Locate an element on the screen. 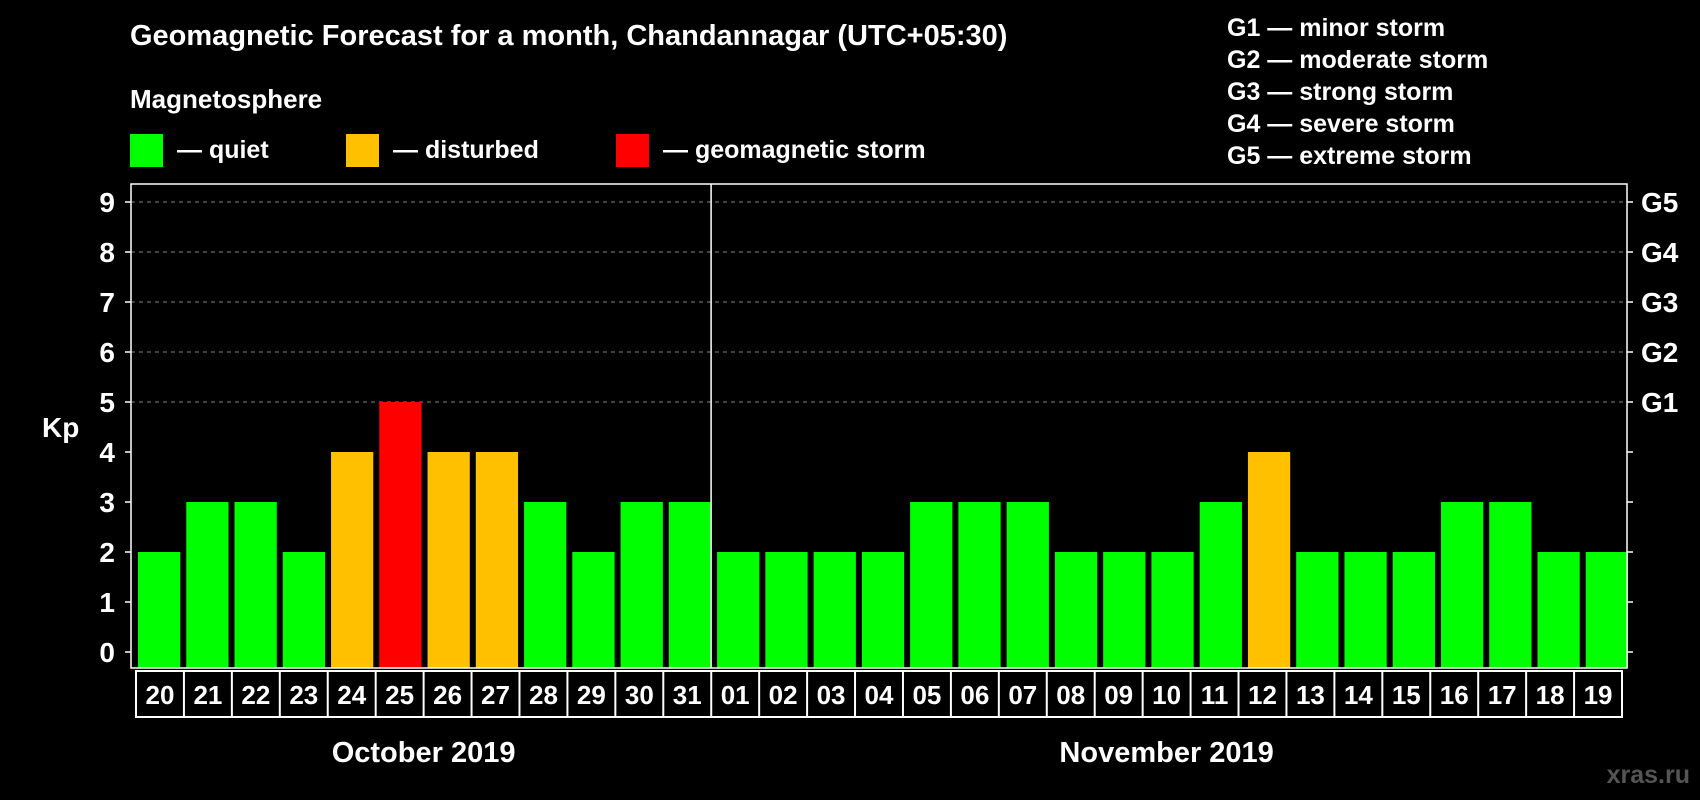  watermark: xras.ru is located at coordinates (1648, 775).